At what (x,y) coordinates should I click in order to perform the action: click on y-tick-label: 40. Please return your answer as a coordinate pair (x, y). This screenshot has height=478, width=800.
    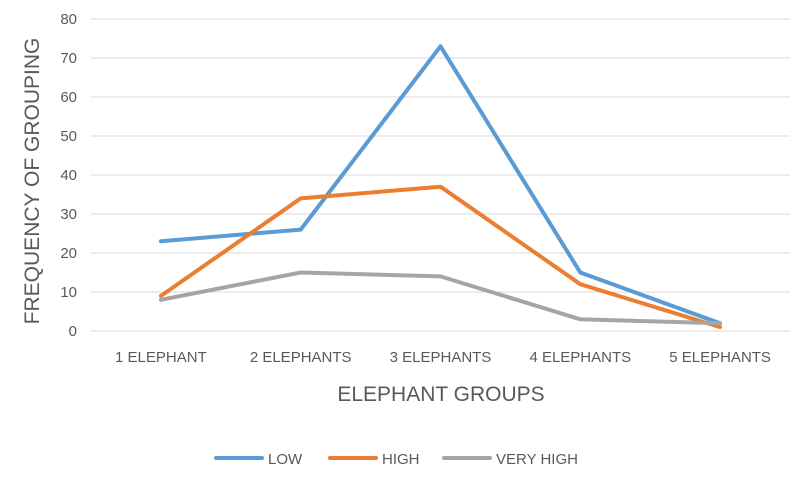
    Looking at the image, I should click on (68, 175).